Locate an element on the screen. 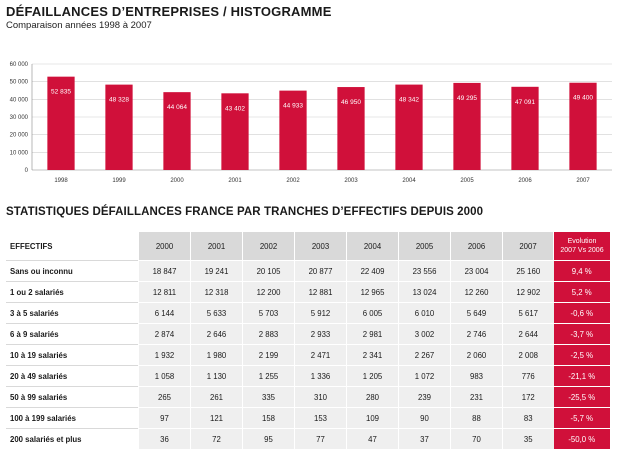 The width and height of the screenshot is (620, 465). x-tick-label: 2003 is located at coordinates (351, 181).